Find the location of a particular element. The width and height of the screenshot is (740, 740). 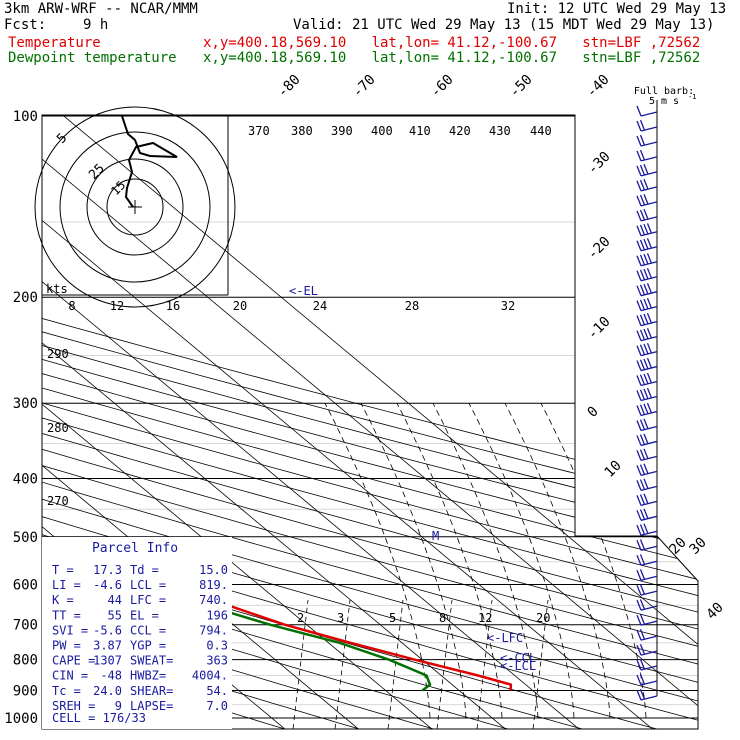

pressure-label: 1000 is located at coordinates (21, 719).